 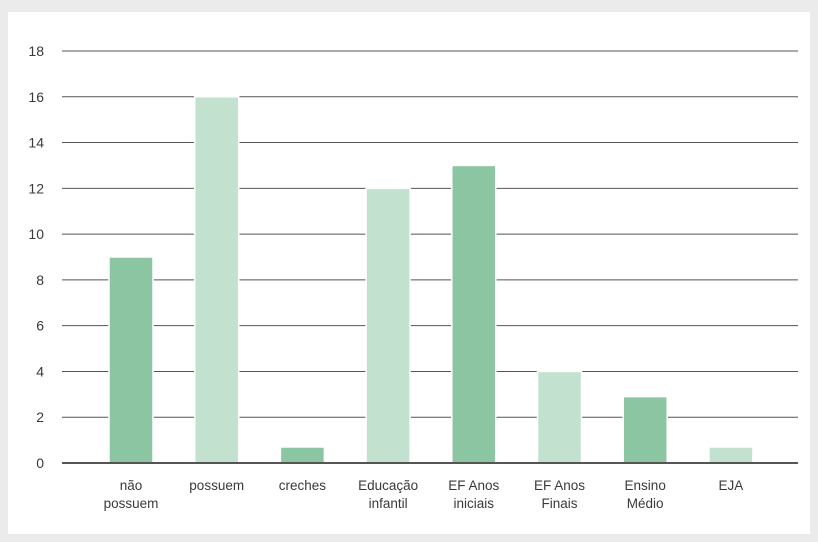 What do you see at coordinates (36, 234) in the screenshot?
I see `y-tick-label: 10` at bounding box center [36, 234].